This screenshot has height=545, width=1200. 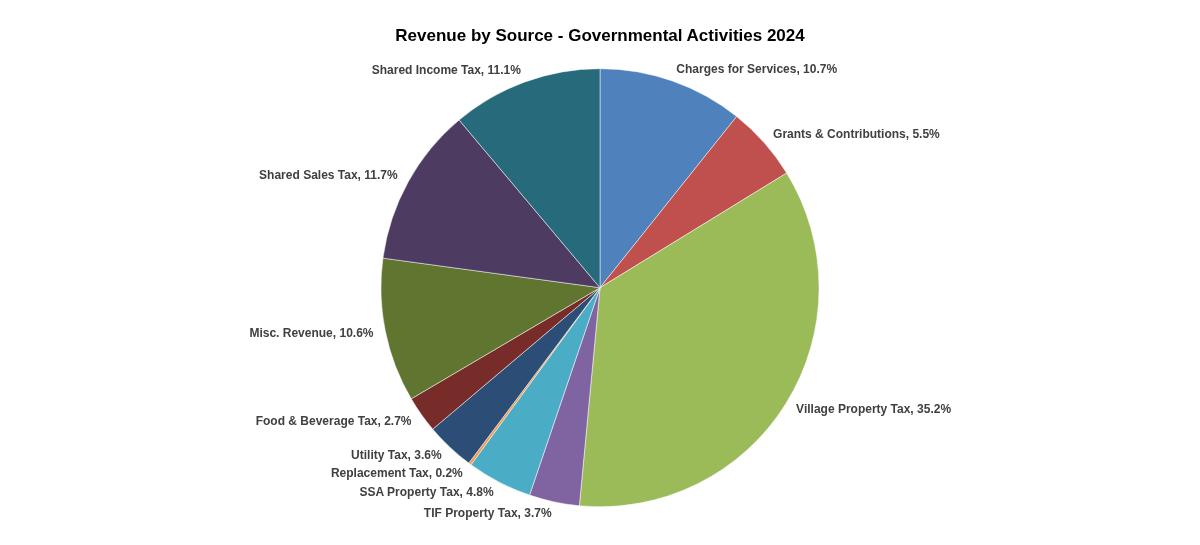 I want to click on slice-label: Misc. Revenue, 10.6%, so click(x=311, y=332).